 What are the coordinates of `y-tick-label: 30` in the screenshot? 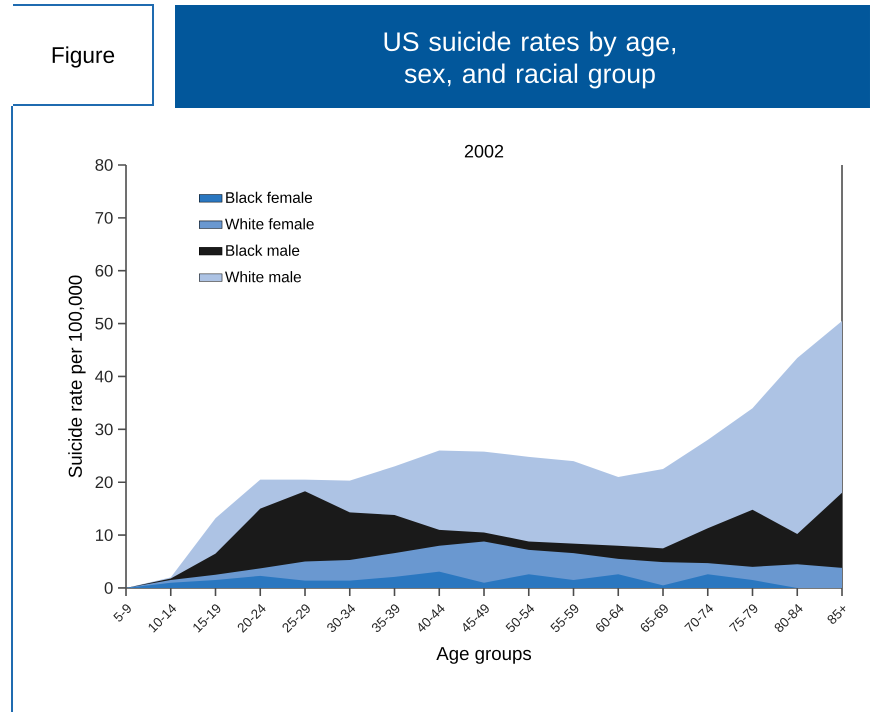 It's located at (104, 429).